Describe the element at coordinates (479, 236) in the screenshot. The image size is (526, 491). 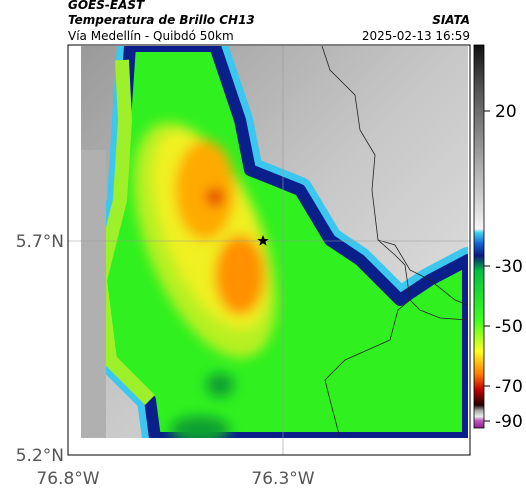
I see `colorbar` at that location.